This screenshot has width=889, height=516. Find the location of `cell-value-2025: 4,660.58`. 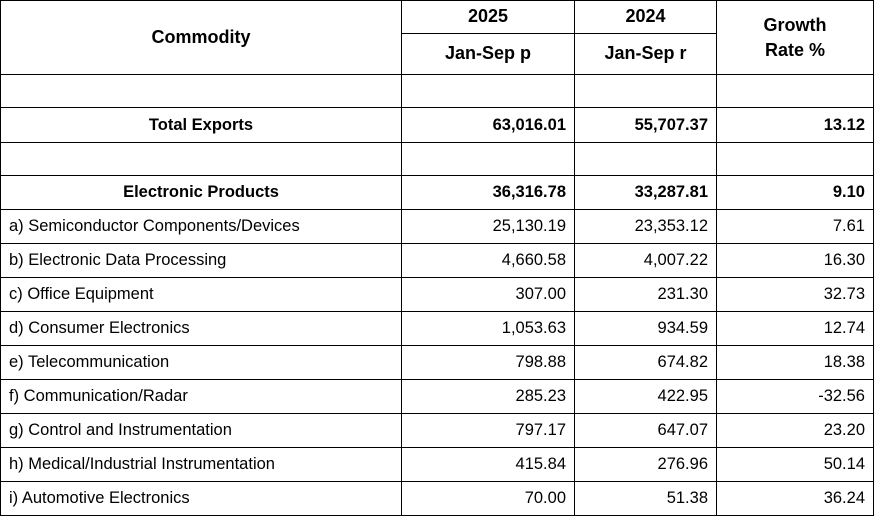

cell-value-2025: 4,660.58 is located at coordinates (488, 260).